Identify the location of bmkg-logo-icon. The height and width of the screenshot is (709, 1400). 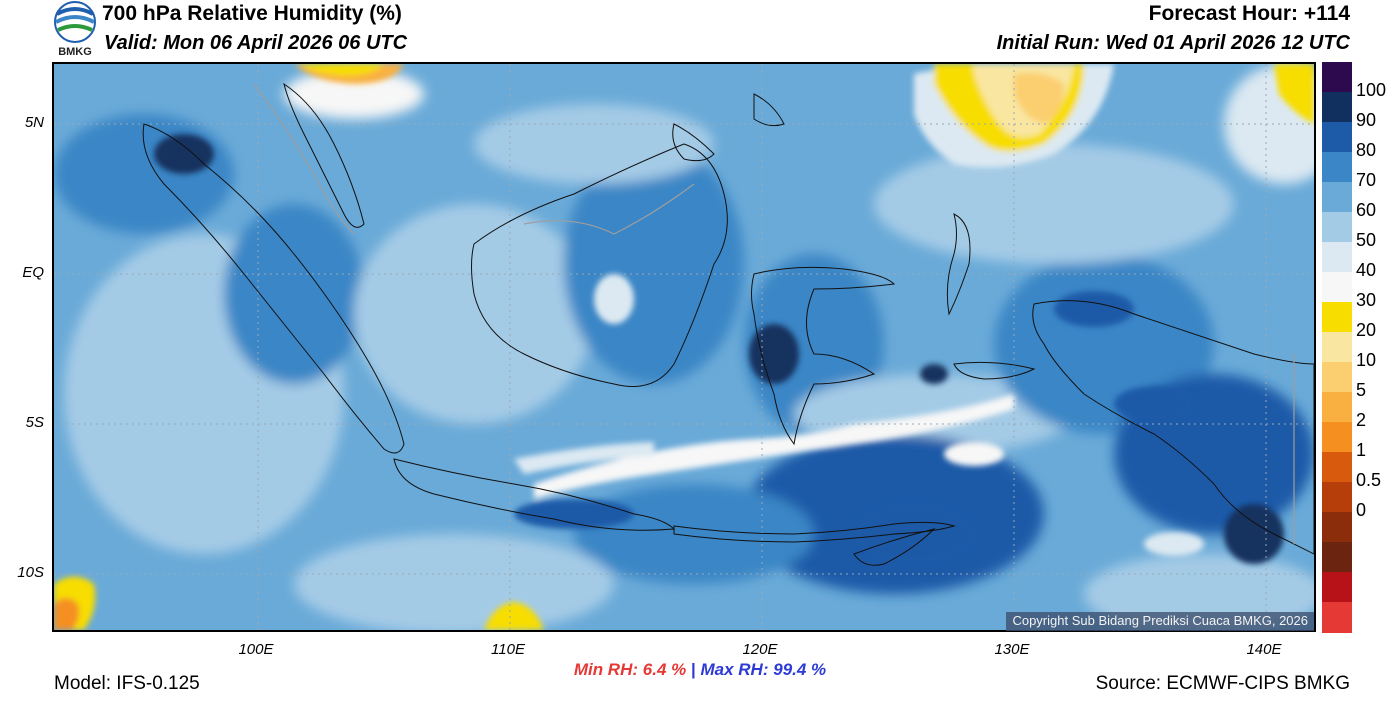
(75, 22).